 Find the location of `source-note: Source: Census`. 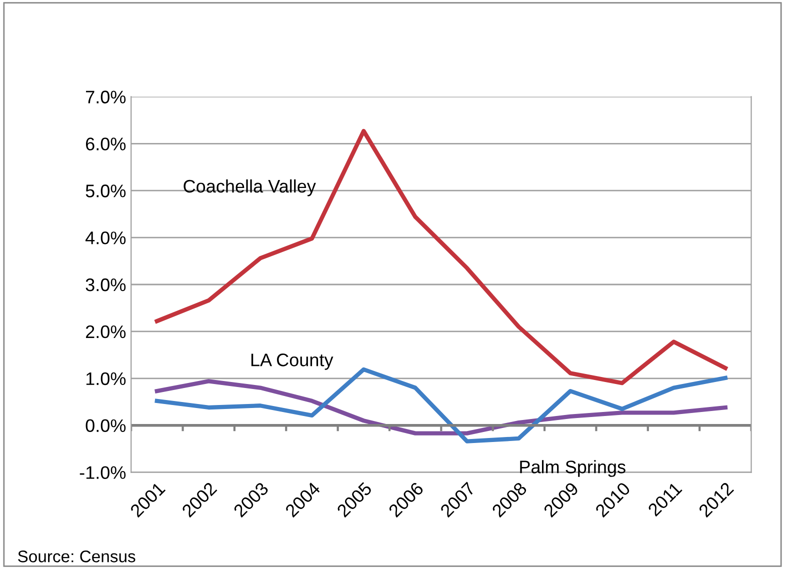

source-note: Source: Census is located at coordinates (77, 556).